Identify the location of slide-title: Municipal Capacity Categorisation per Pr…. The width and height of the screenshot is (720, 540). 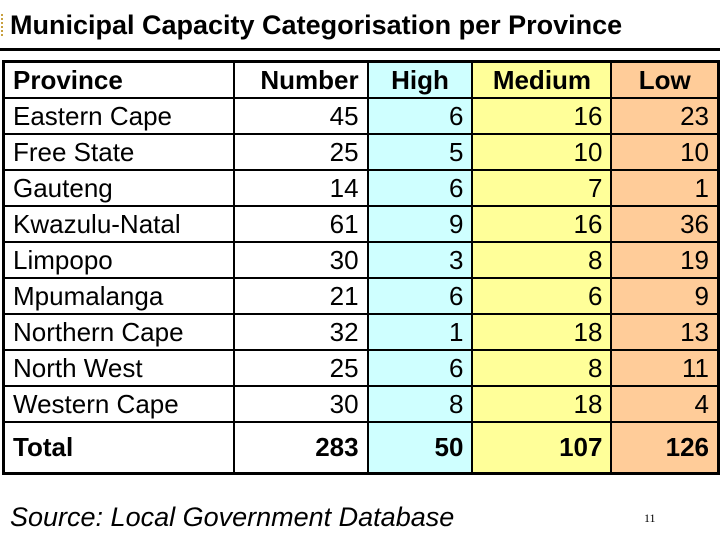
(316, 25).